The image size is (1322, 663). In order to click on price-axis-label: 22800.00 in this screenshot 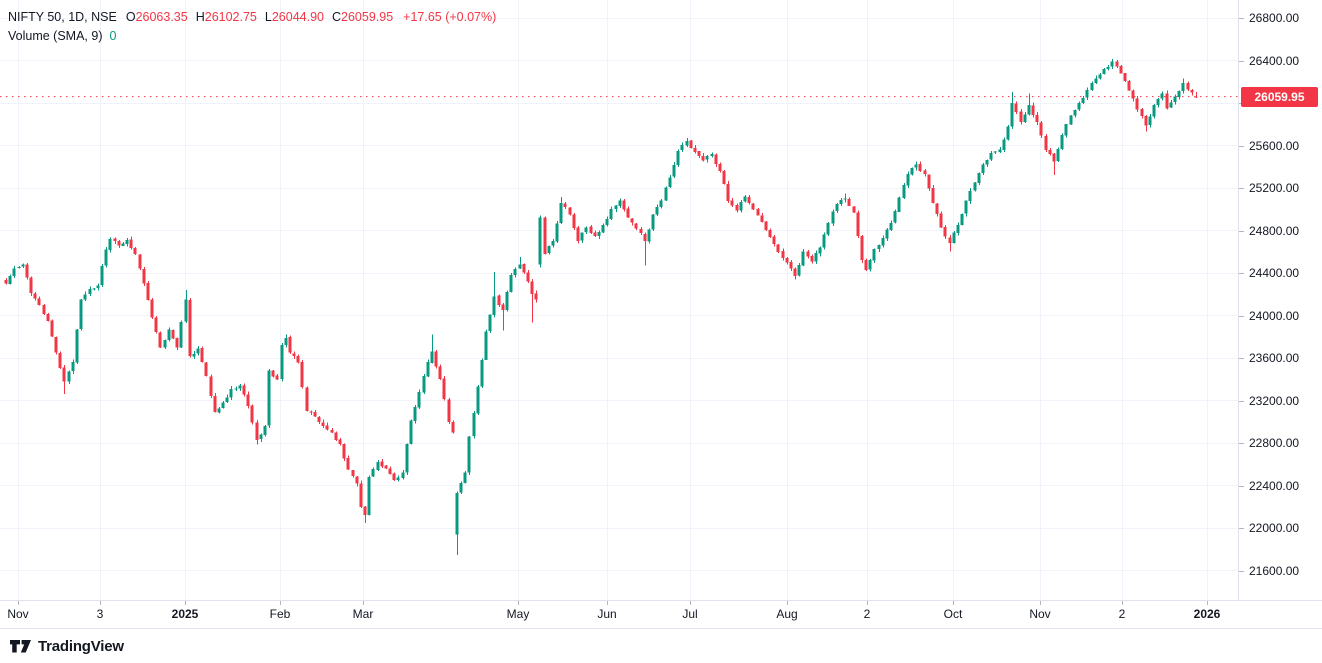, I will do `click(1274, 443)`.